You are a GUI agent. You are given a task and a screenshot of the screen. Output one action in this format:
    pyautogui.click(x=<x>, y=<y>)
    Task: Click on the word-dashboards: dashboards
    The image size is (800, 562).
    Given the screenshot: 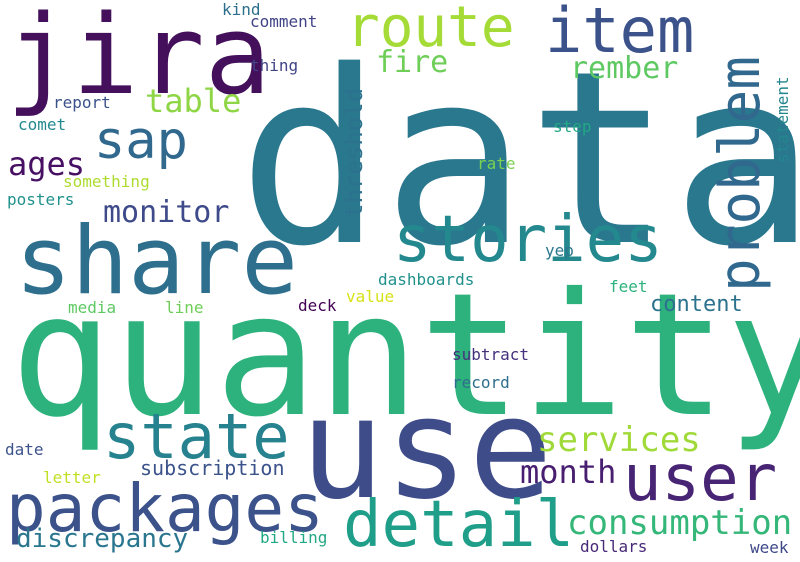 What is the action you would take?
    pyautogui.click(x=426, y=279)
    